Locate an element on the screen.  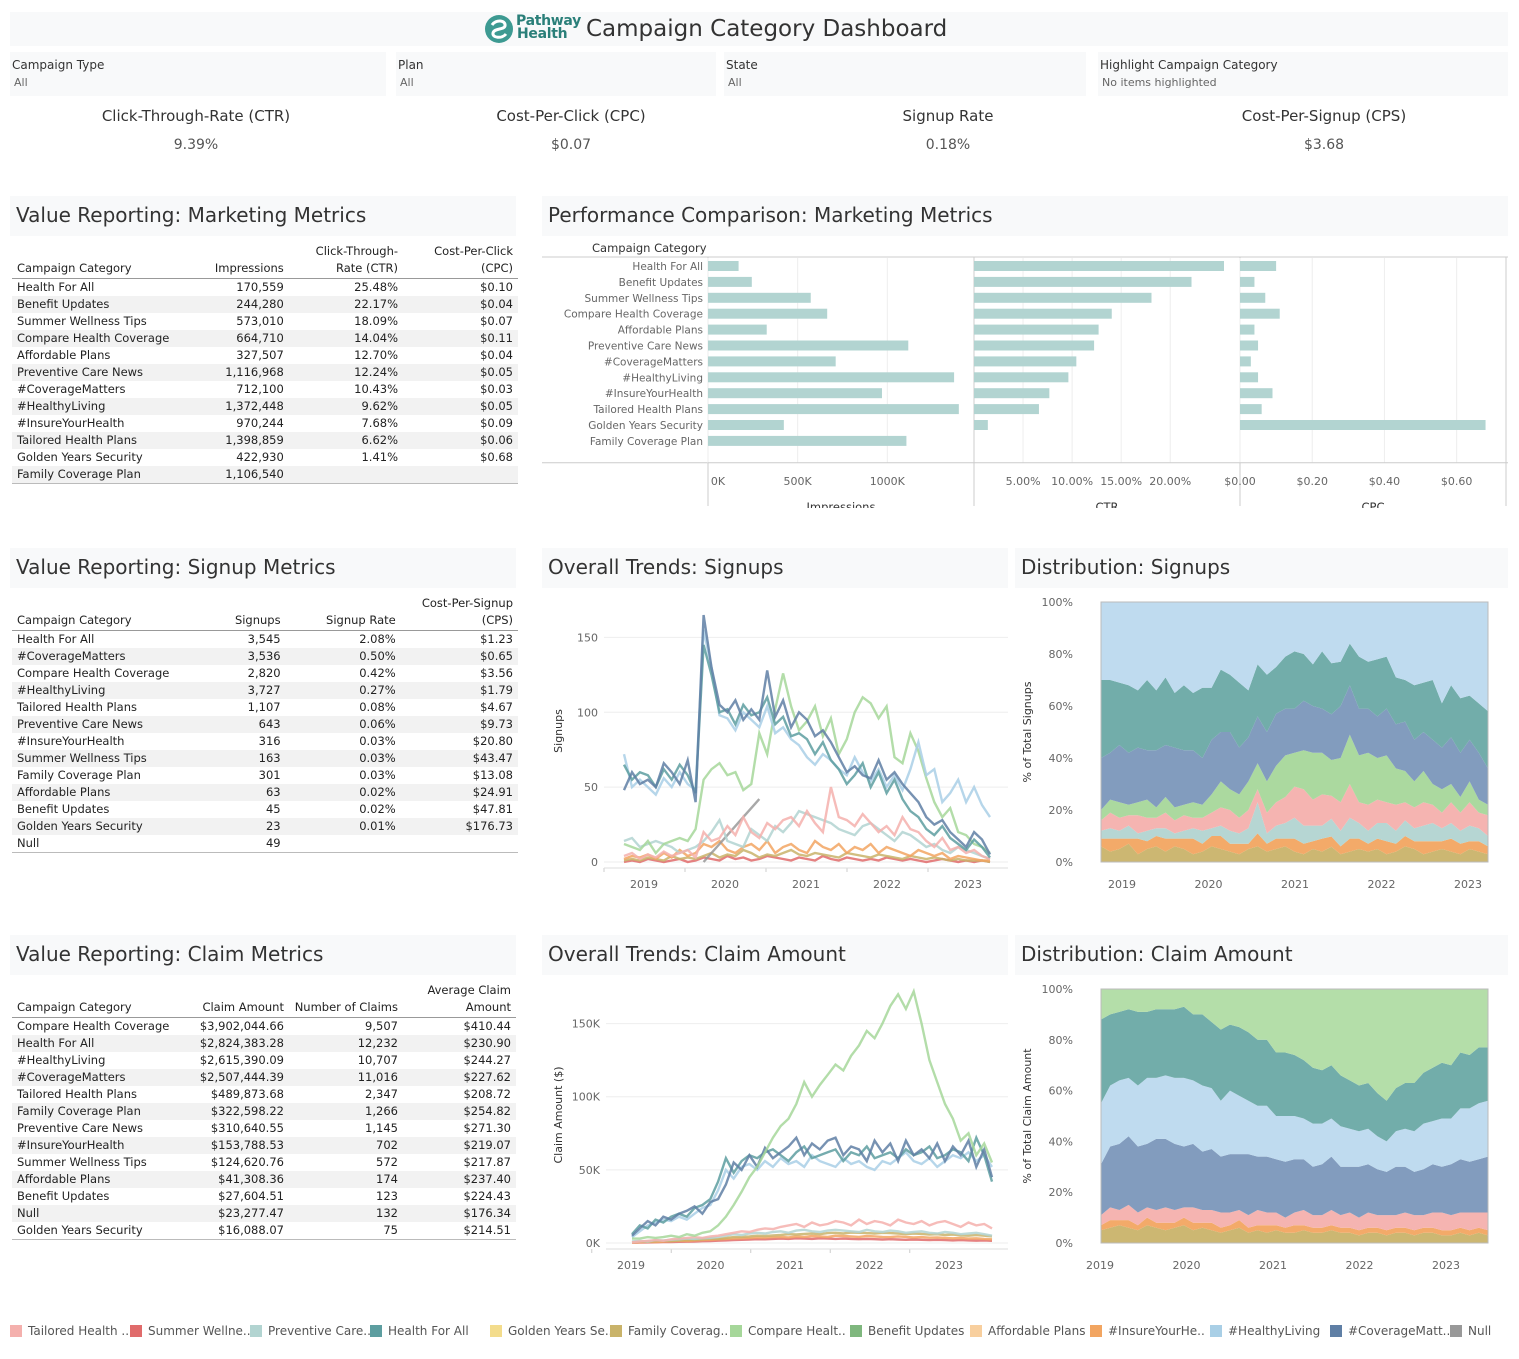
tick-label: 10.00% is located at coordinates (1072, 481).